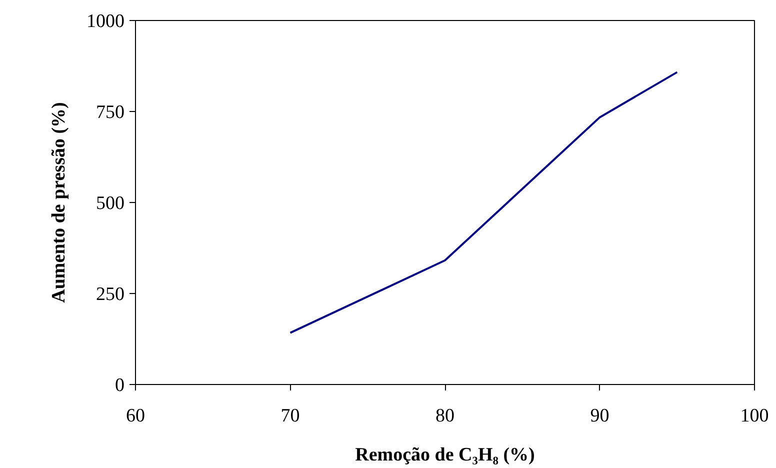  What do you see at coordinates (110, 203) in the screenshot?
I see `y-tick-label: 500` at bounding box center [110, 203].